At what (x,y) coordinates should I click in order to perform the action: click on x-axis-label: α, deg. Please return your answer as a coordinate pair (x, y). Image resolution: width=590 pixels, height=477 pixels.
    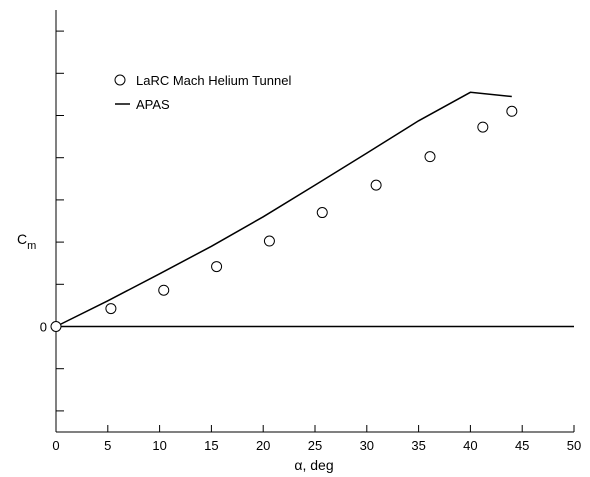
    Looking at the image, I should click on (313, 465).